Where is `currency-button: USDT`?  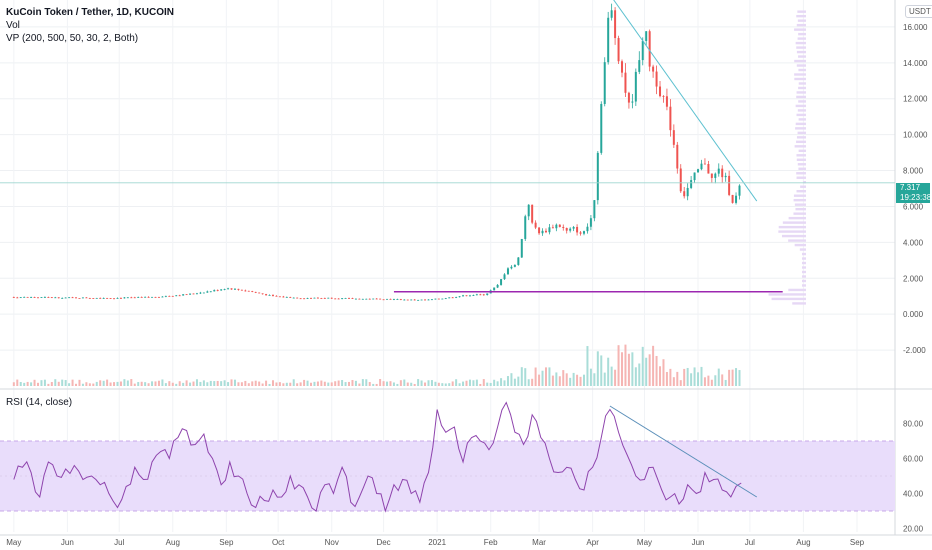
currency-button: USDT is located at coordinates (918, 11).